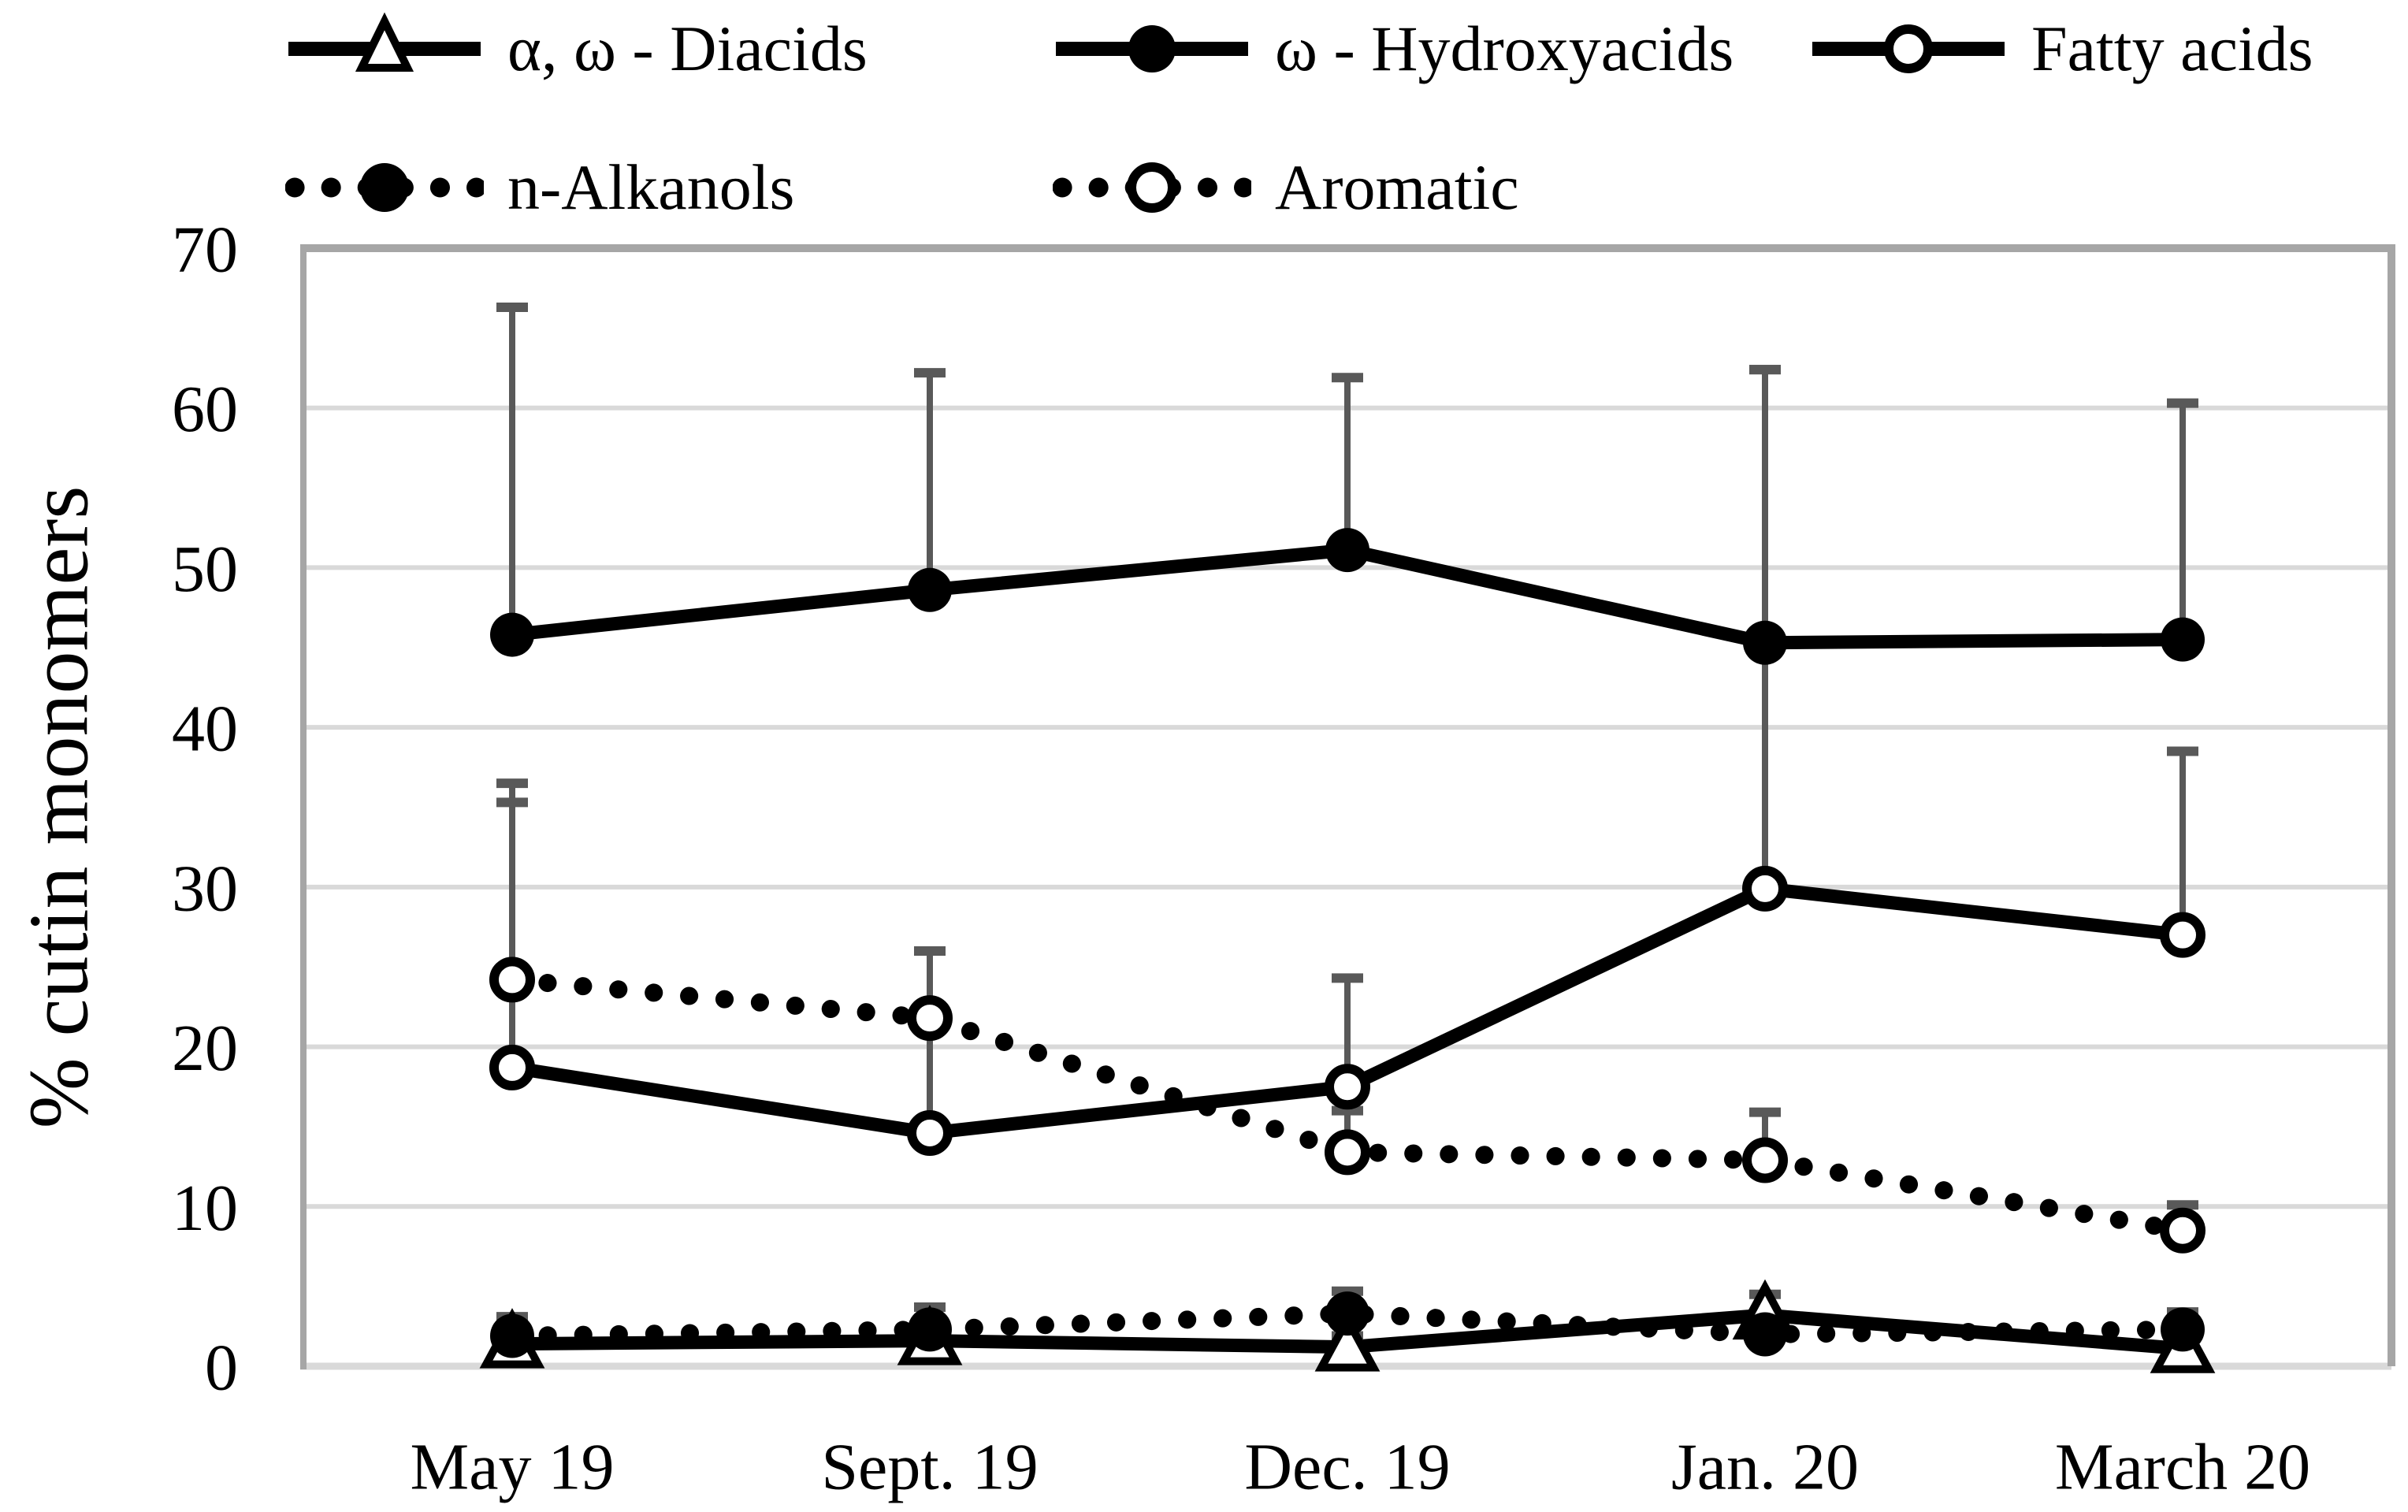 The width and height of the screenshot is (2408, 1512). What do you see at coordinates (1152, 48) in the screenshot?
I see `legend-swatch-solid-filled-circle-icon` at bounding box center [1152, 48].